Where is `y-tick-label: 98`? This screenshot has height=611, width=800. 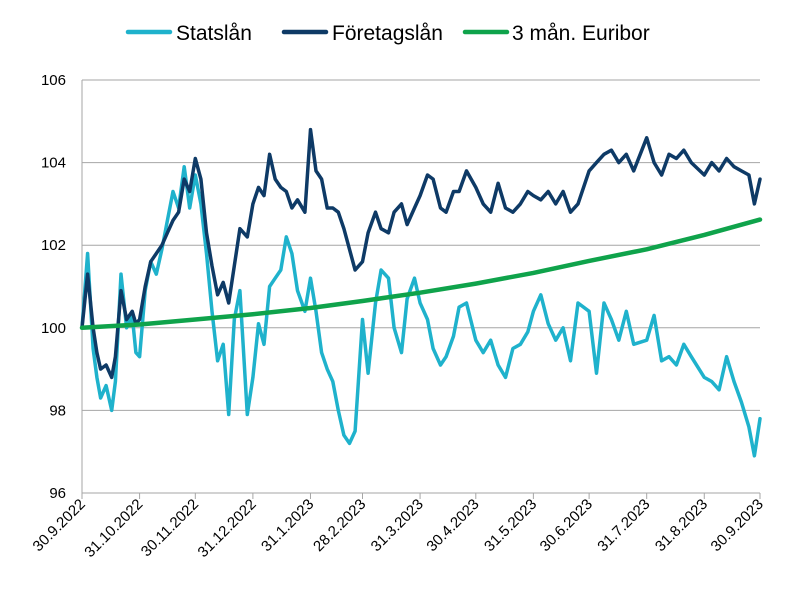
y-tick-label: 98 is located at coordinates (57, 410).